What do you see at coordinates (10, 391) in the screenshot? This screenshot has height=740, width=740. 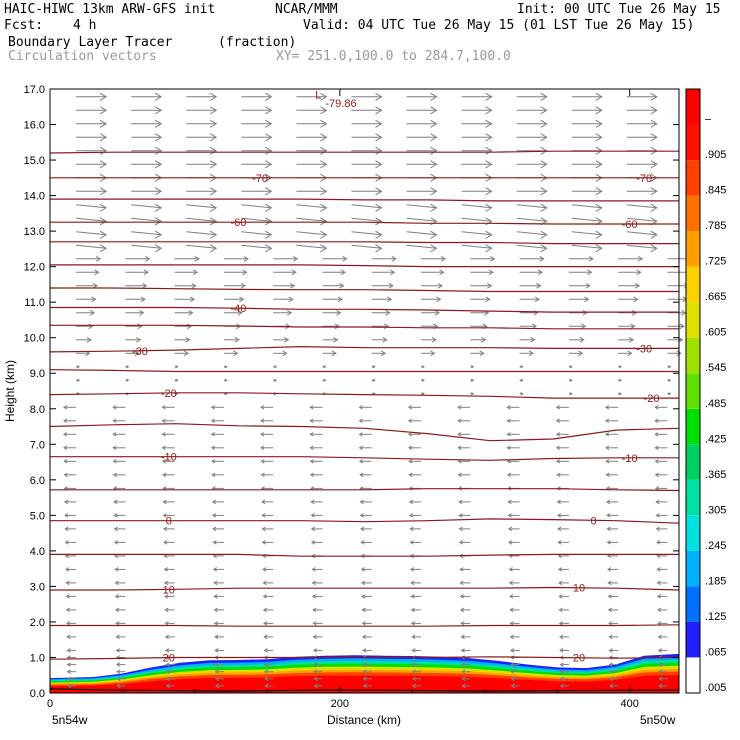 I see `y-axis-label: Height (km)` at bounding box center [10, 391].